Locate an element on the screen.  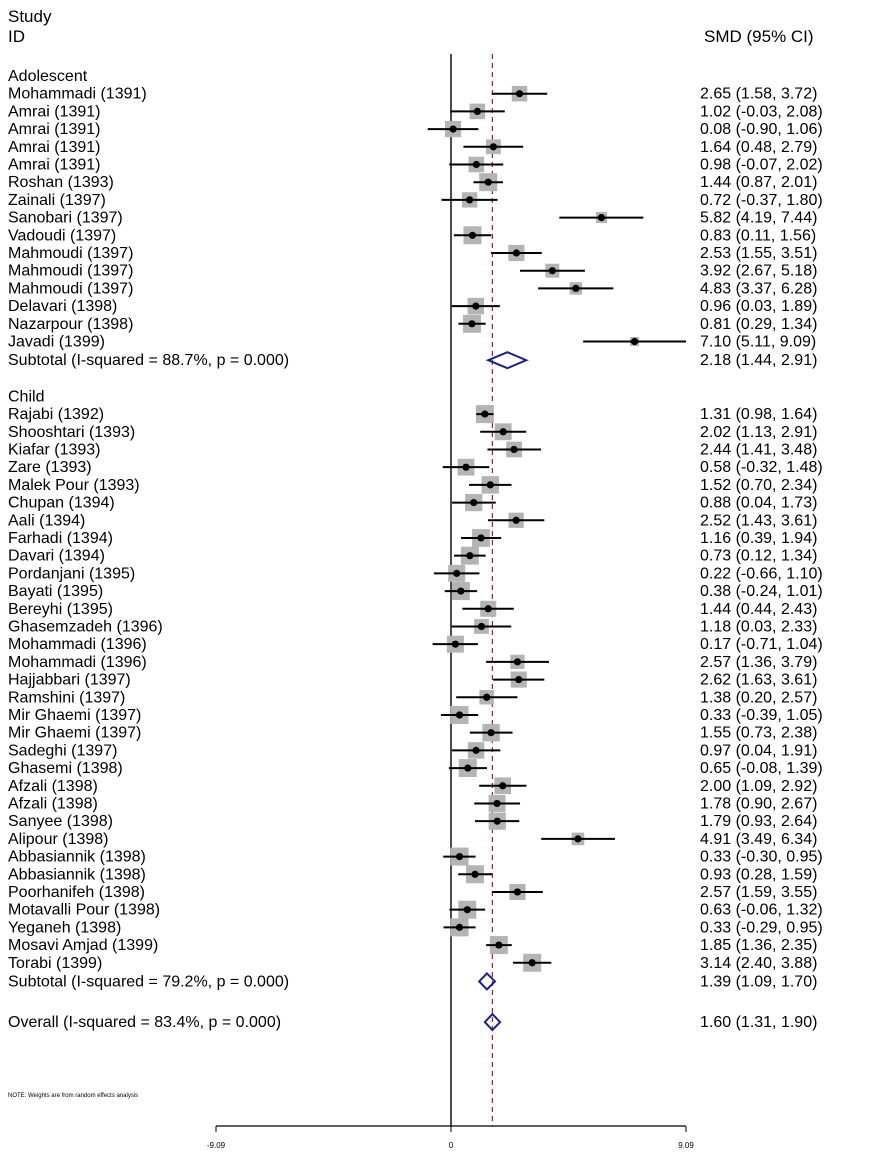
effect-label: 1.79 (0.93, 2.64) is located at coordinates (758, 821).